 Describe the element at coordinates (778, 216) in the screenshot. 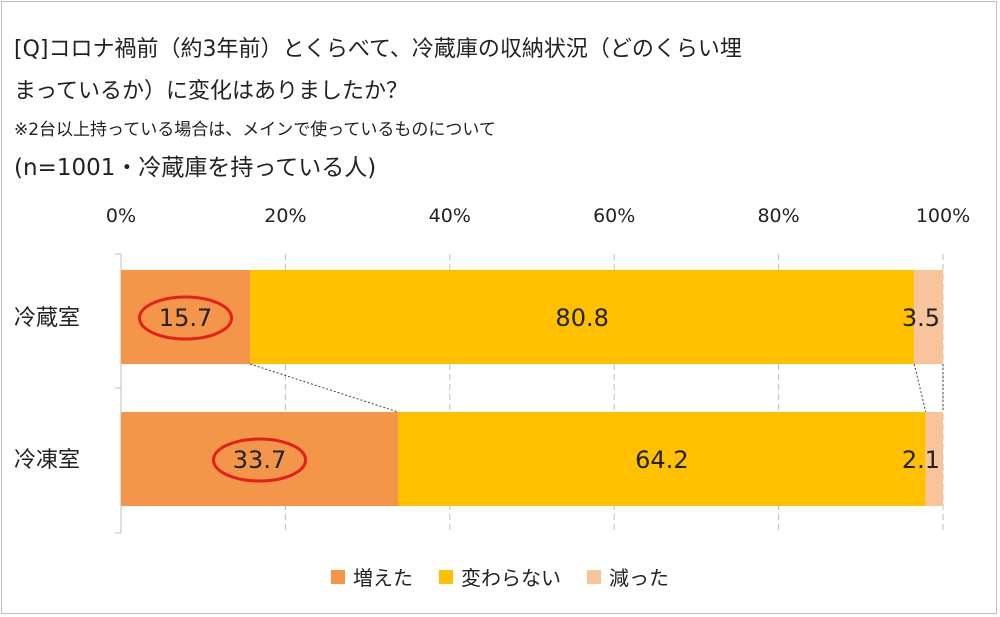

I see `x-tick-label: 80%` at that location.